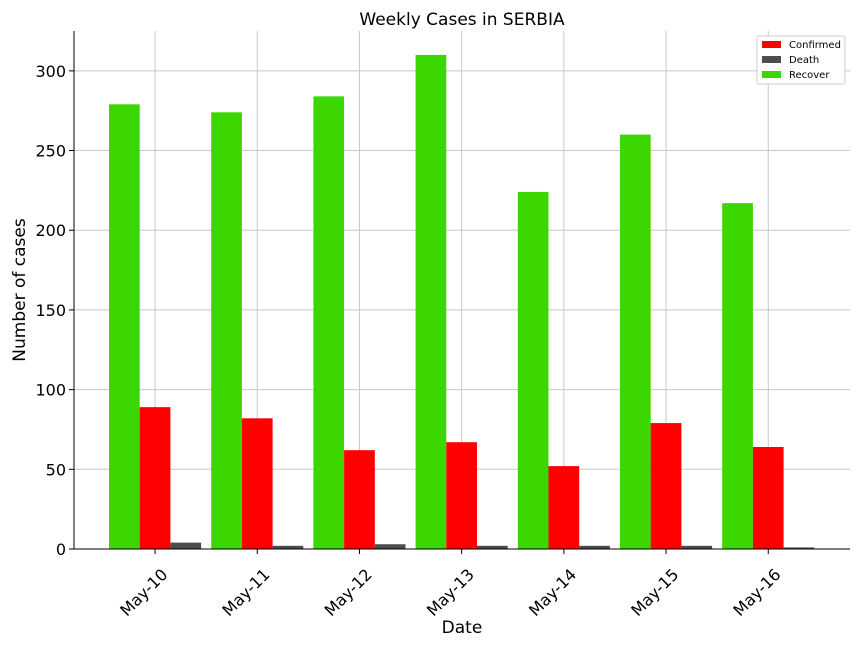  What do you see at coordinates (348, 592) in the screenshot?
I see `x-tick-label: May-12` at bounding box center [348, 592].